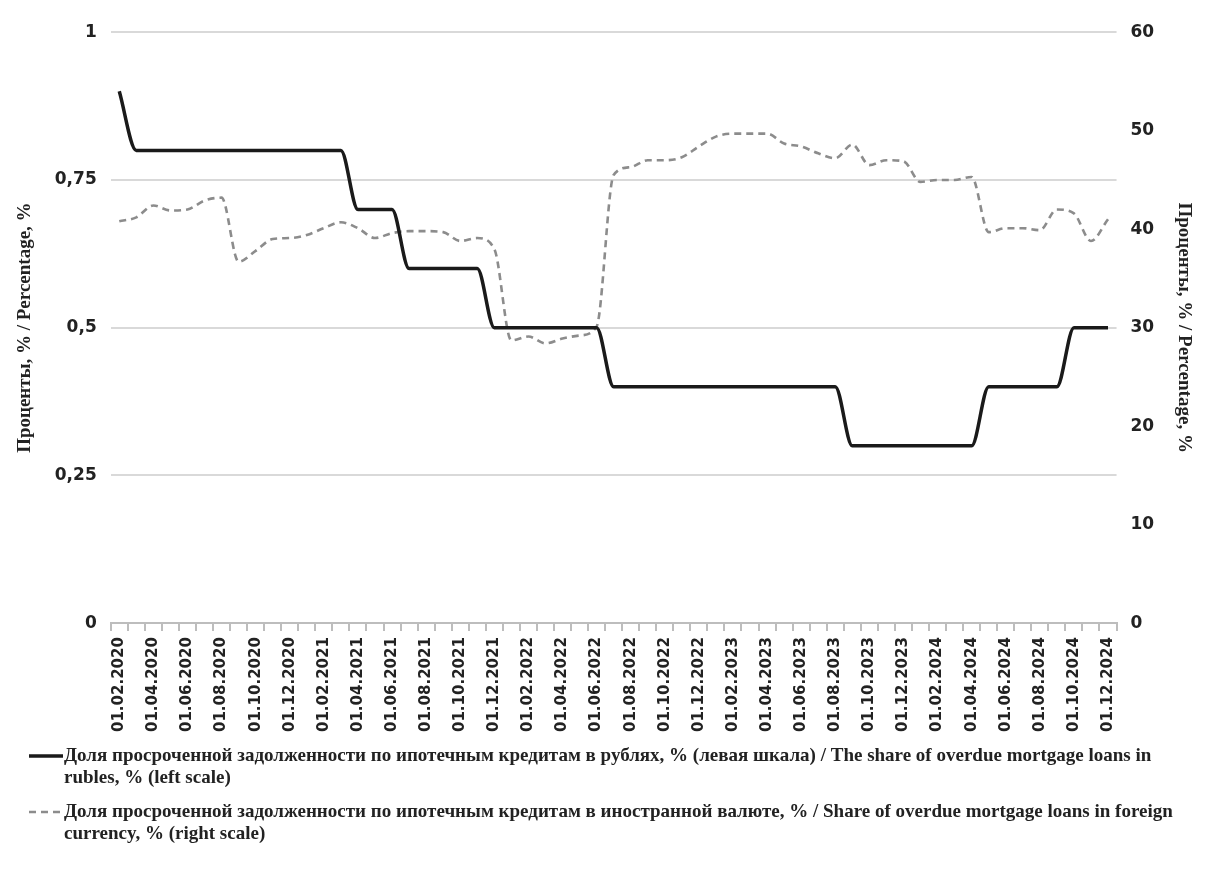  Describe the element at coordinates (186, 685) in the screenshot. I see `x-tick-label: 01.06.2020` at that location.